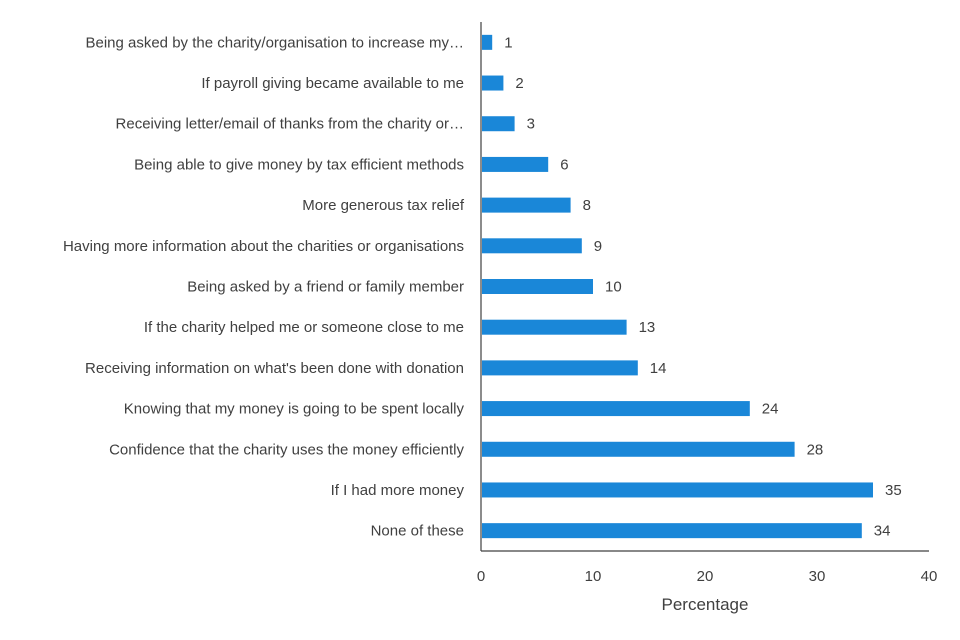 Image resolution: width=960 pixels, height=640 pixels. Describe the element at coordinates (508, 42) in the screenshot. I see `value-label: 1` at that location.